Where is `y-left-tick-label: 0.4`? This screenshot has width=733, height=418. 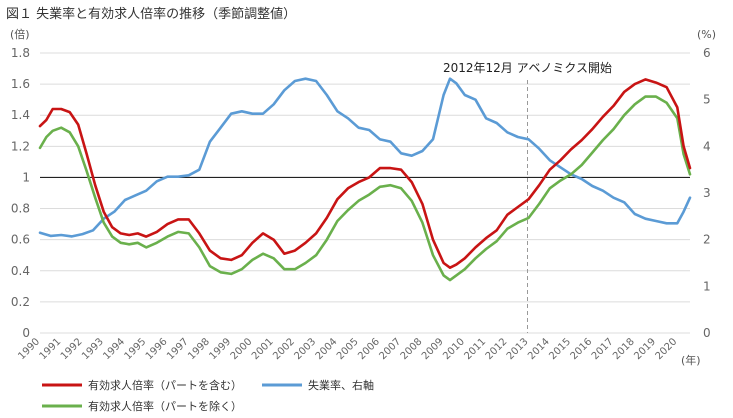
y-left-tick-label: 0.4 is located at coordinates (20, 271).